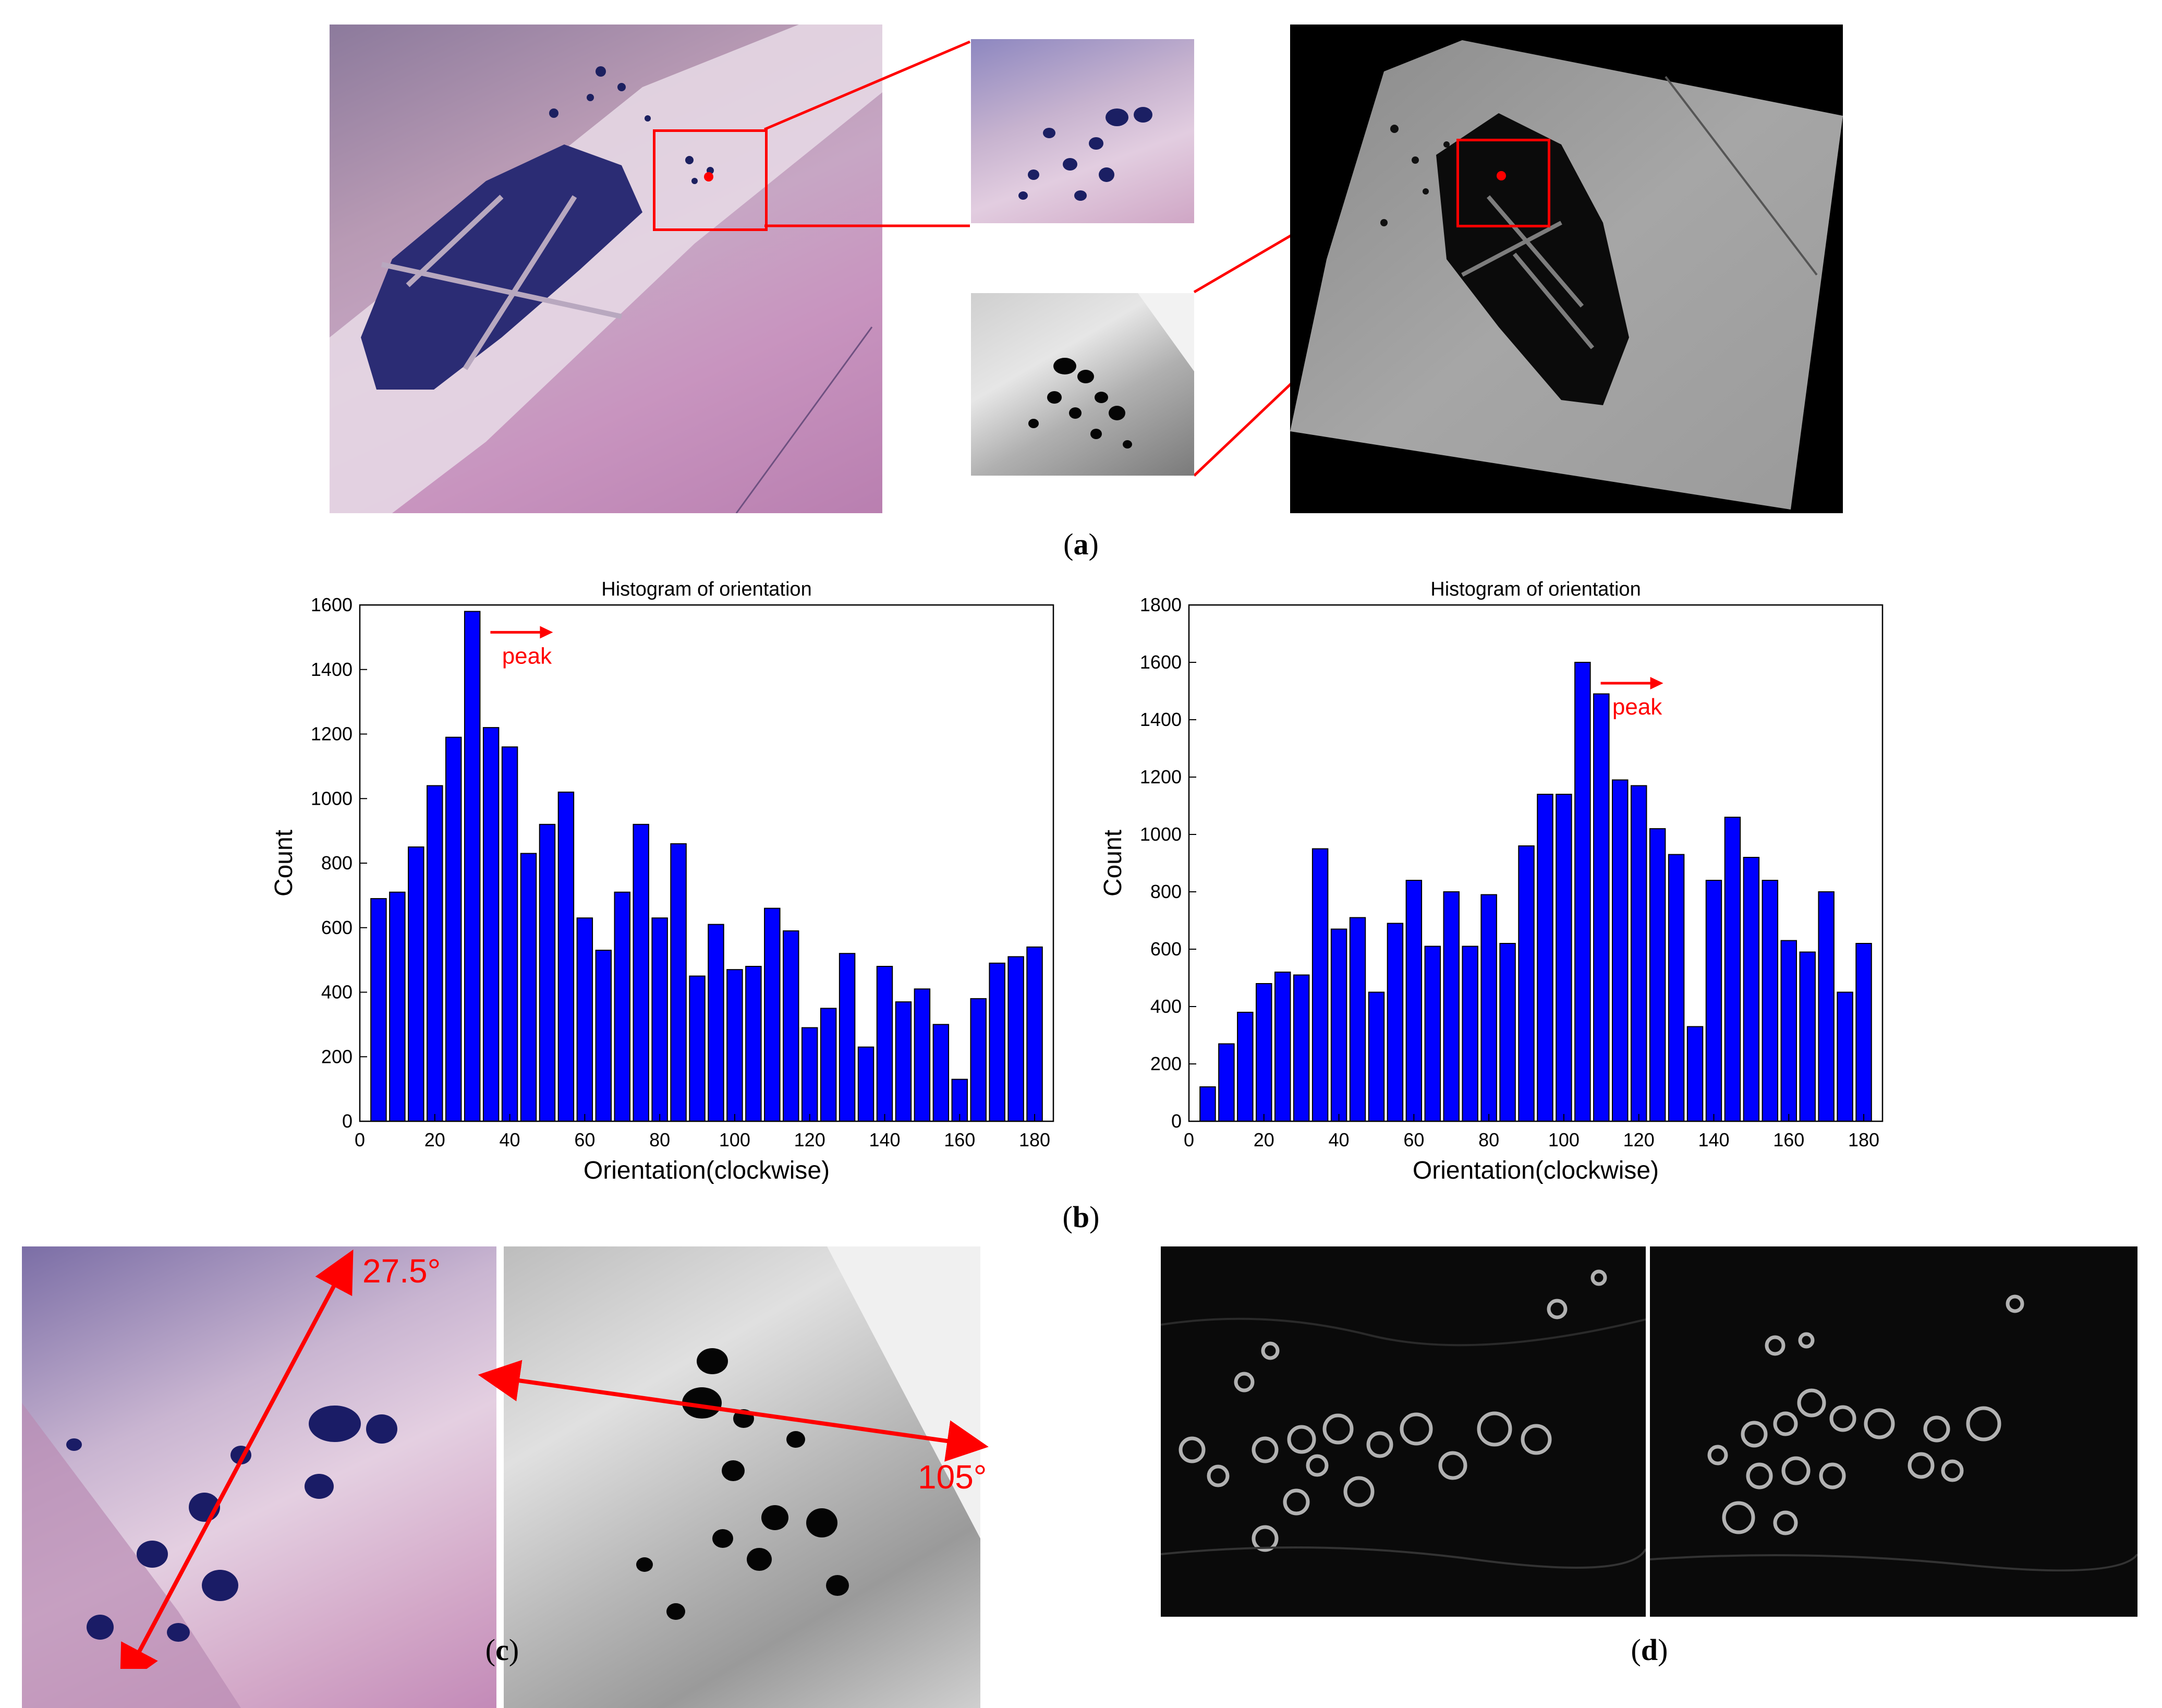 The height and width of the screenshot is (1708, 2162). I want to click on x-tick-label: 60, so click(1413, 1139).